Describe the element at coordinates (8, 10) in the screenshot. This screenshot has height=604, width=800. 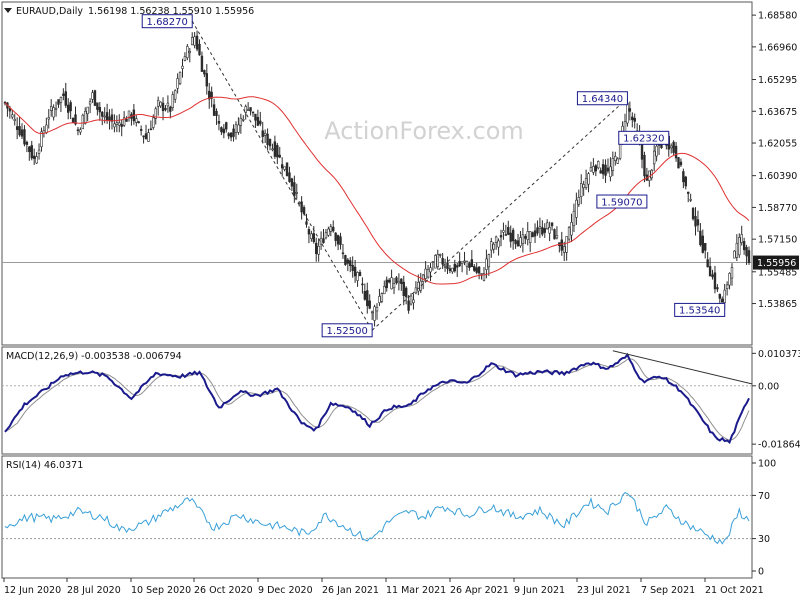
I see `chart-menu-triangle-icon` at that location.